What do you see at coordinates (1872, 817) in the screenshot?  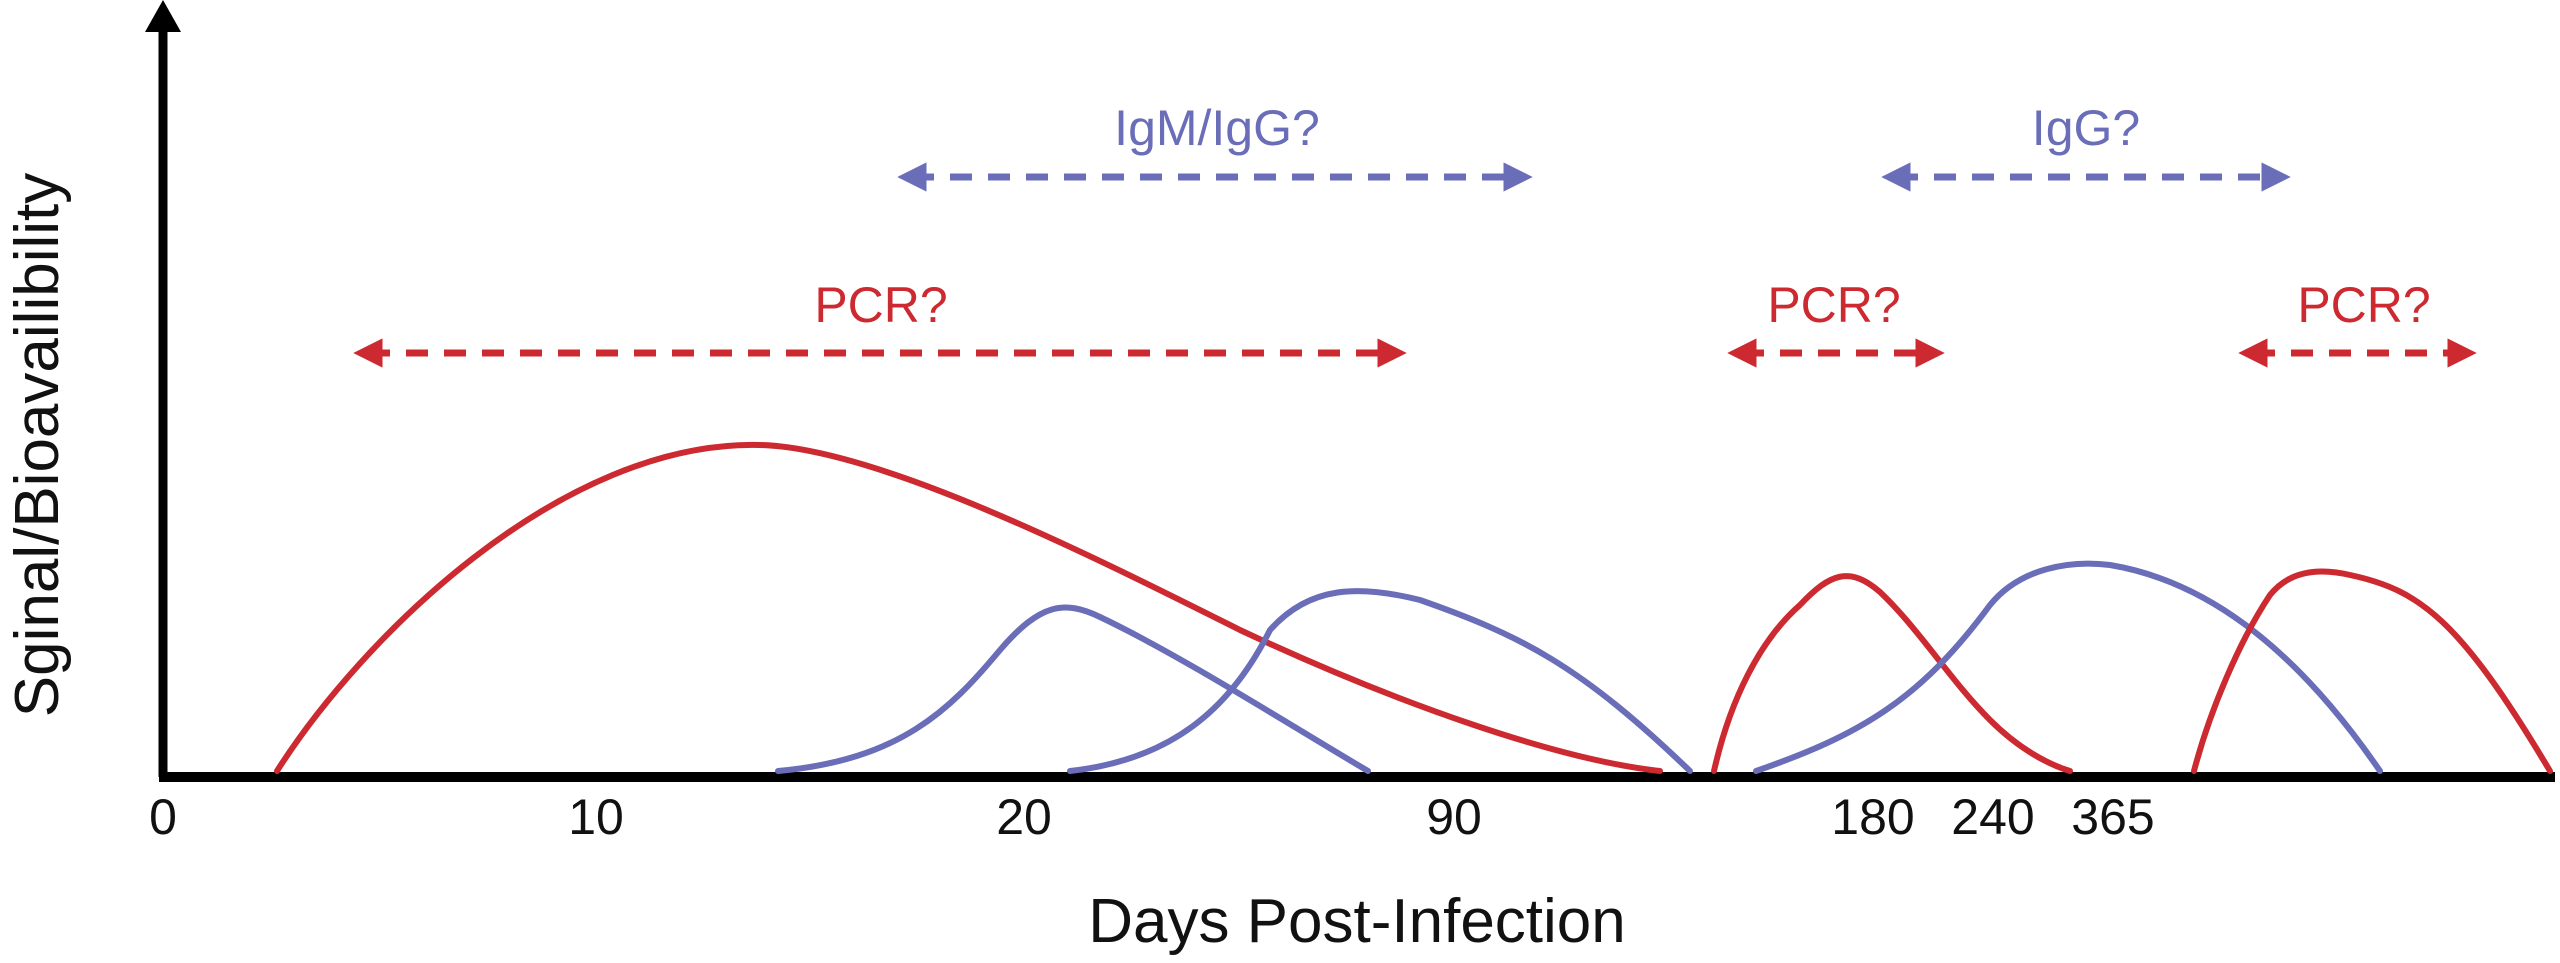 I see `x-tick-label-180: 180` at bounding box center [1872, 817].